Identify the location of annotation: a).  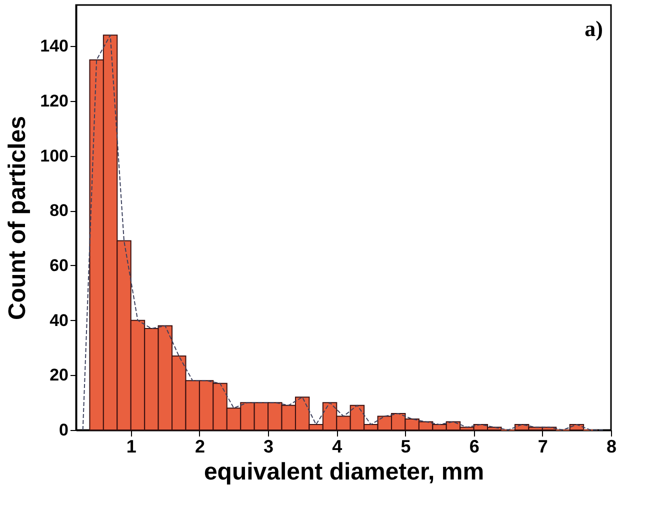
(593, 28).